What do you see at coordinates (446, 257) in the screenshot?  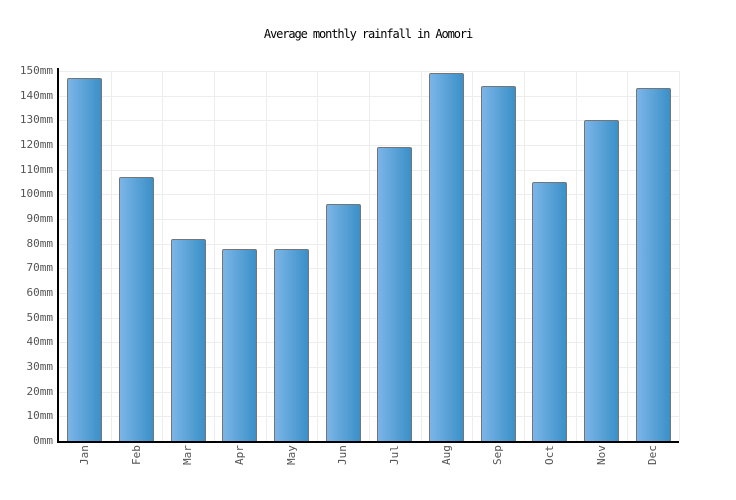 I see `bar-aug` at bounding box center [446, 257].